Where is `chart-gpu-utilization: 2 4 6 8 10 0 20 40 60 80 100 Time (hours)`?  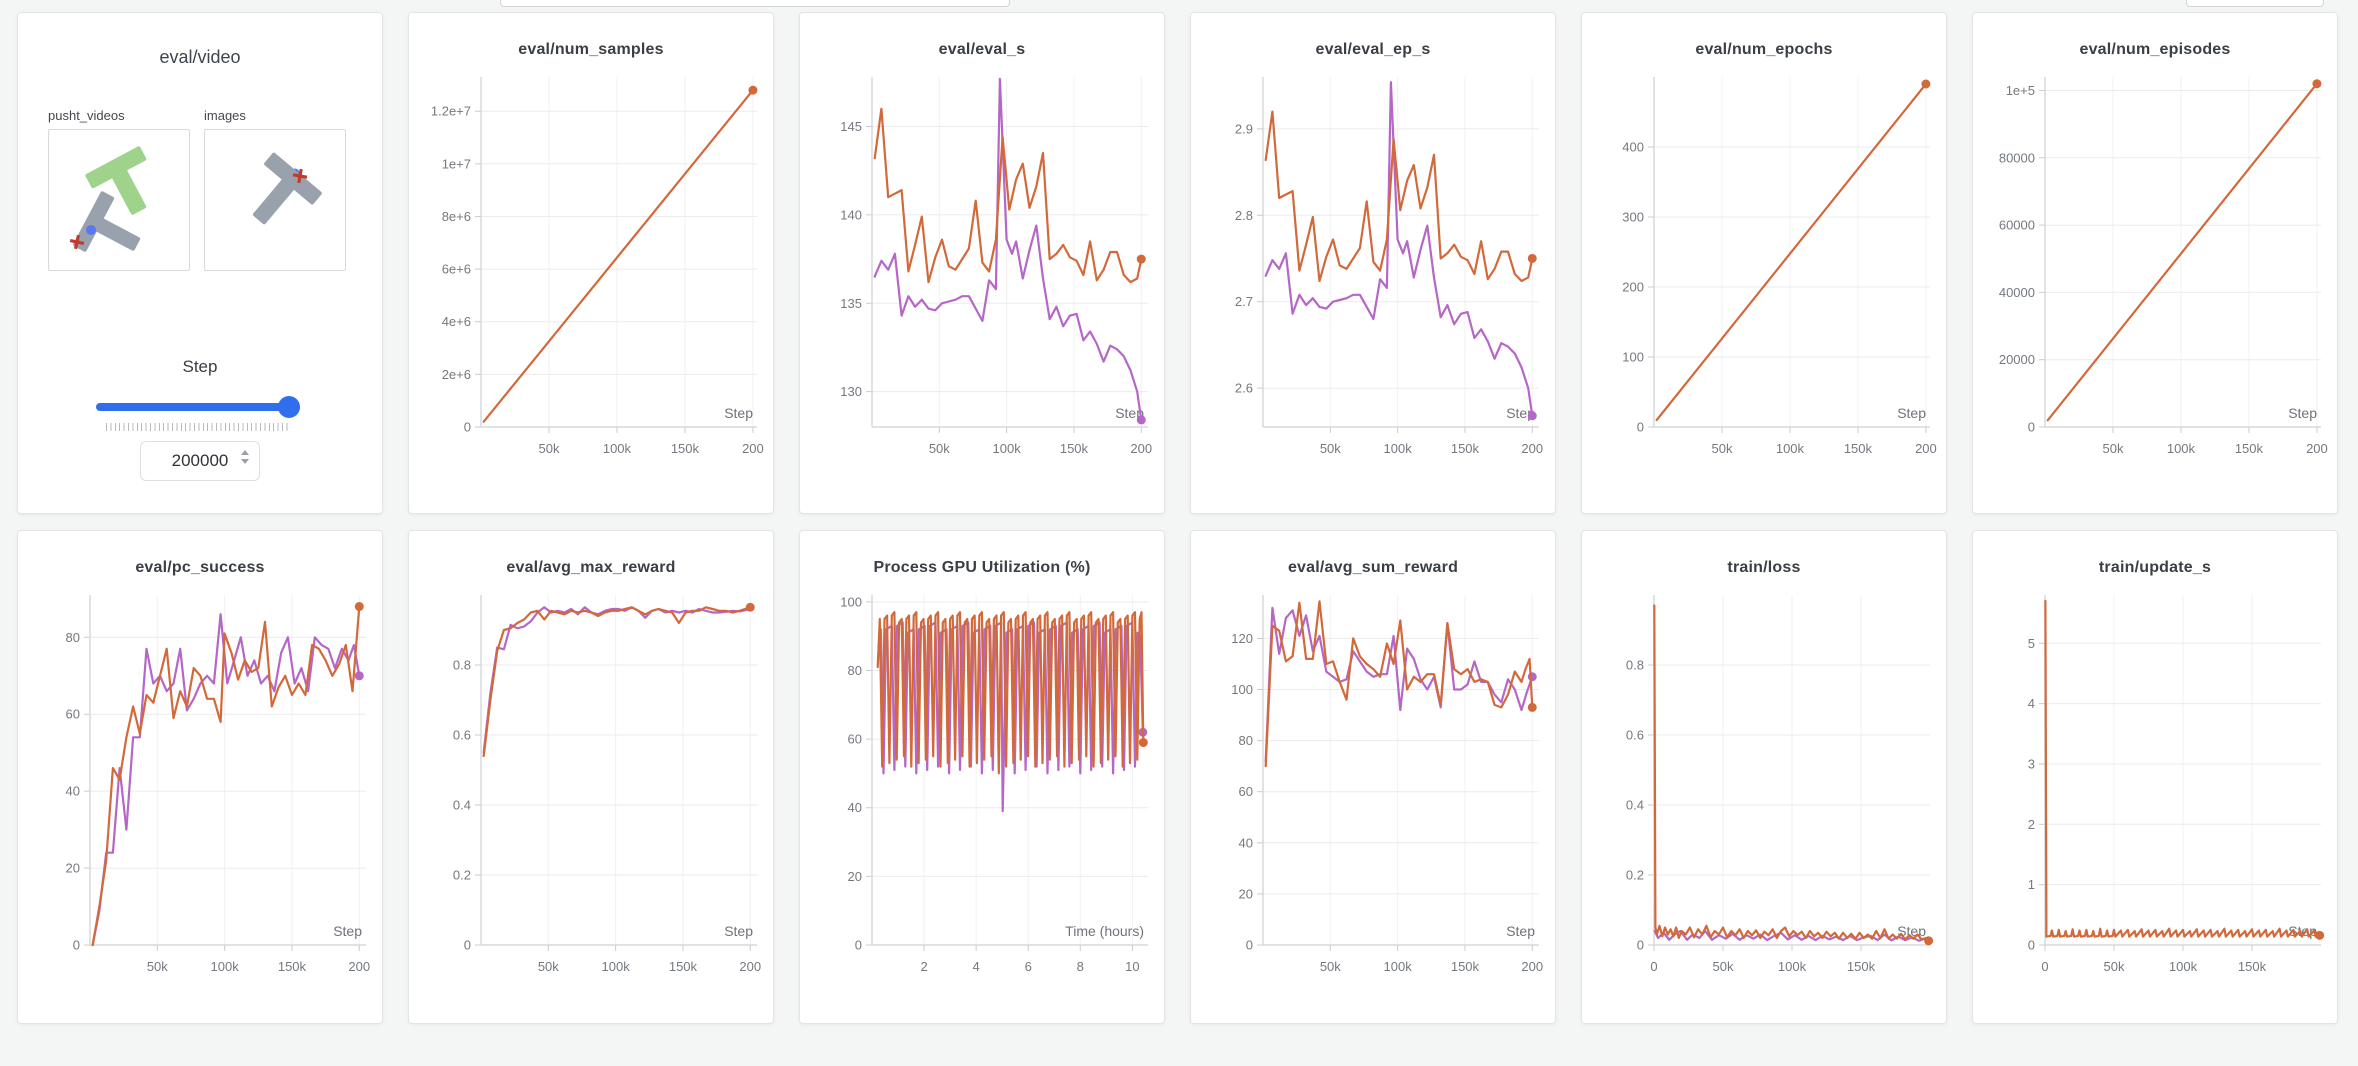
chart-gpu-utilization: 2 4 6 8 10 0 20 40 60 80 100 Time (hours) is located at coordinates (982, 793).